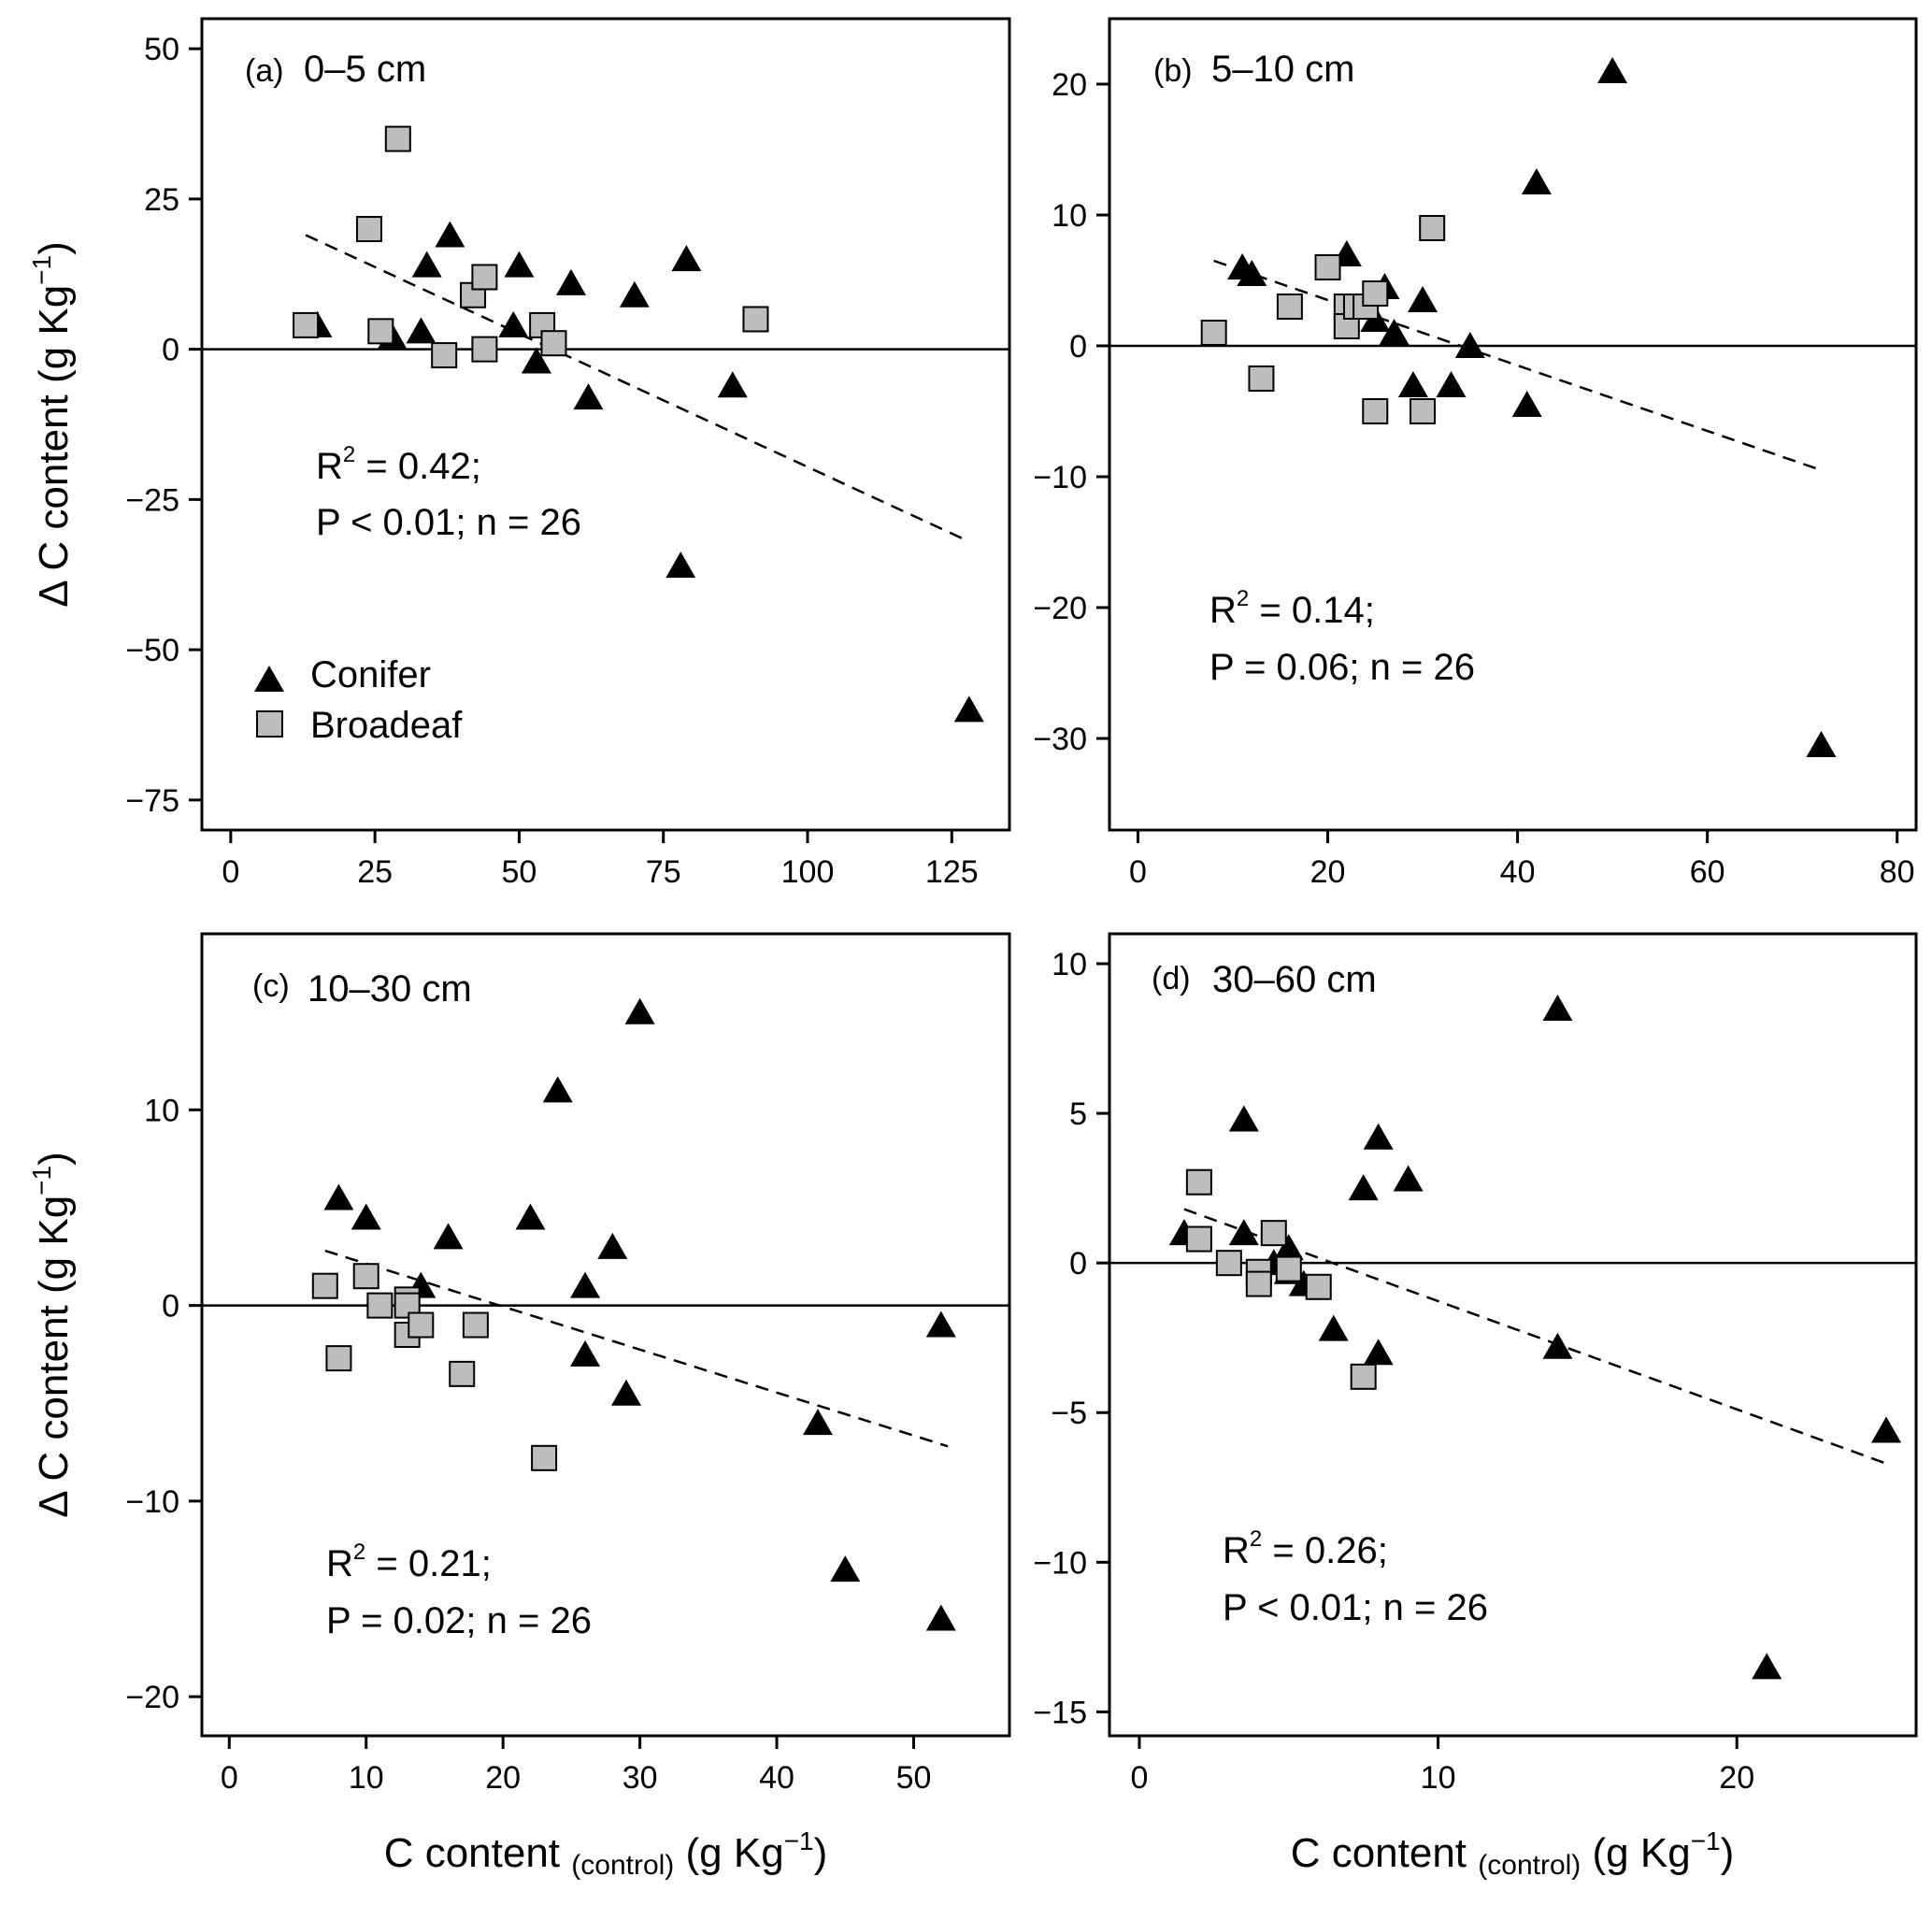  Describe the element at coordinates (271, 986) in the screenshot. I see `panel-letter-c: (c)` at that location.